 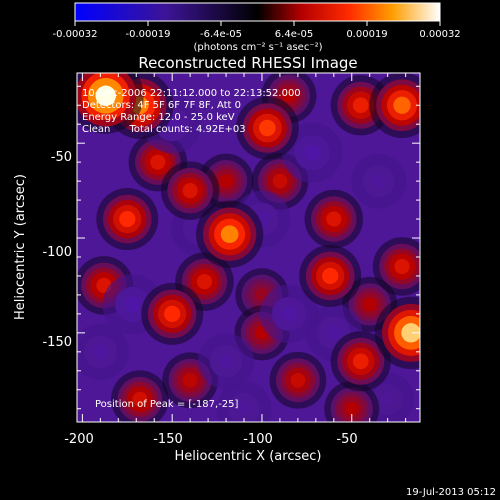 I want to click on chart-title: Reconstructed RHESSI Image, so click(x=247, y=63).